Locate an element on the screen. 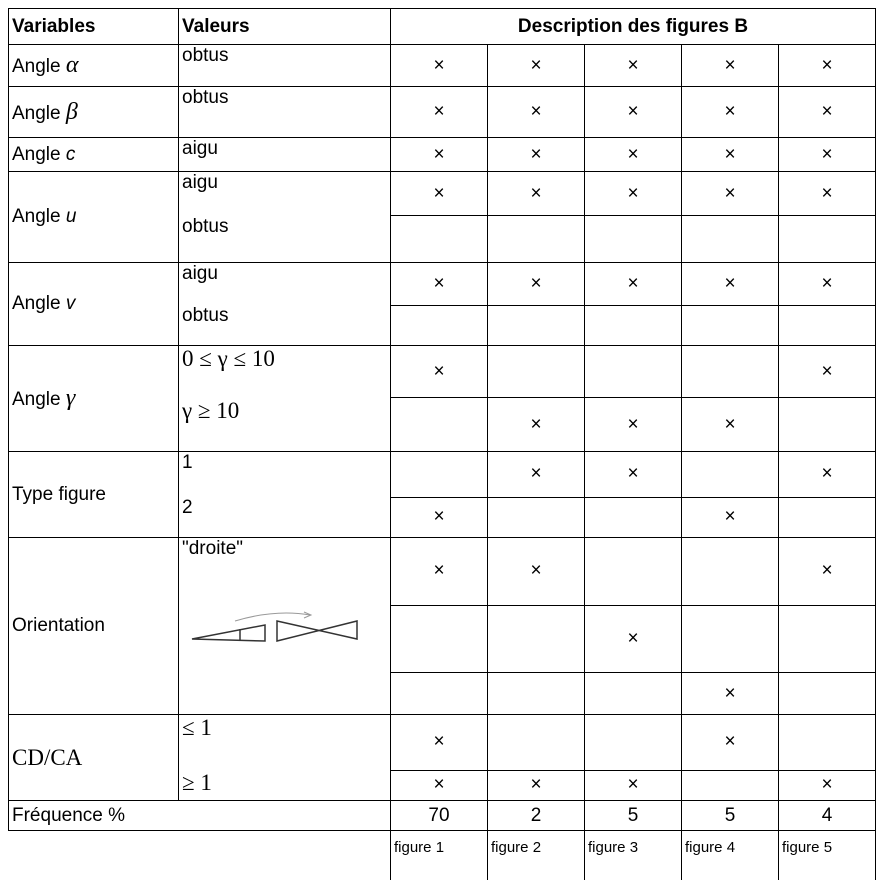 The height and width of the screenshot is (880, 890). values-cell: aigu obtus is located at coordinates (284, 304).